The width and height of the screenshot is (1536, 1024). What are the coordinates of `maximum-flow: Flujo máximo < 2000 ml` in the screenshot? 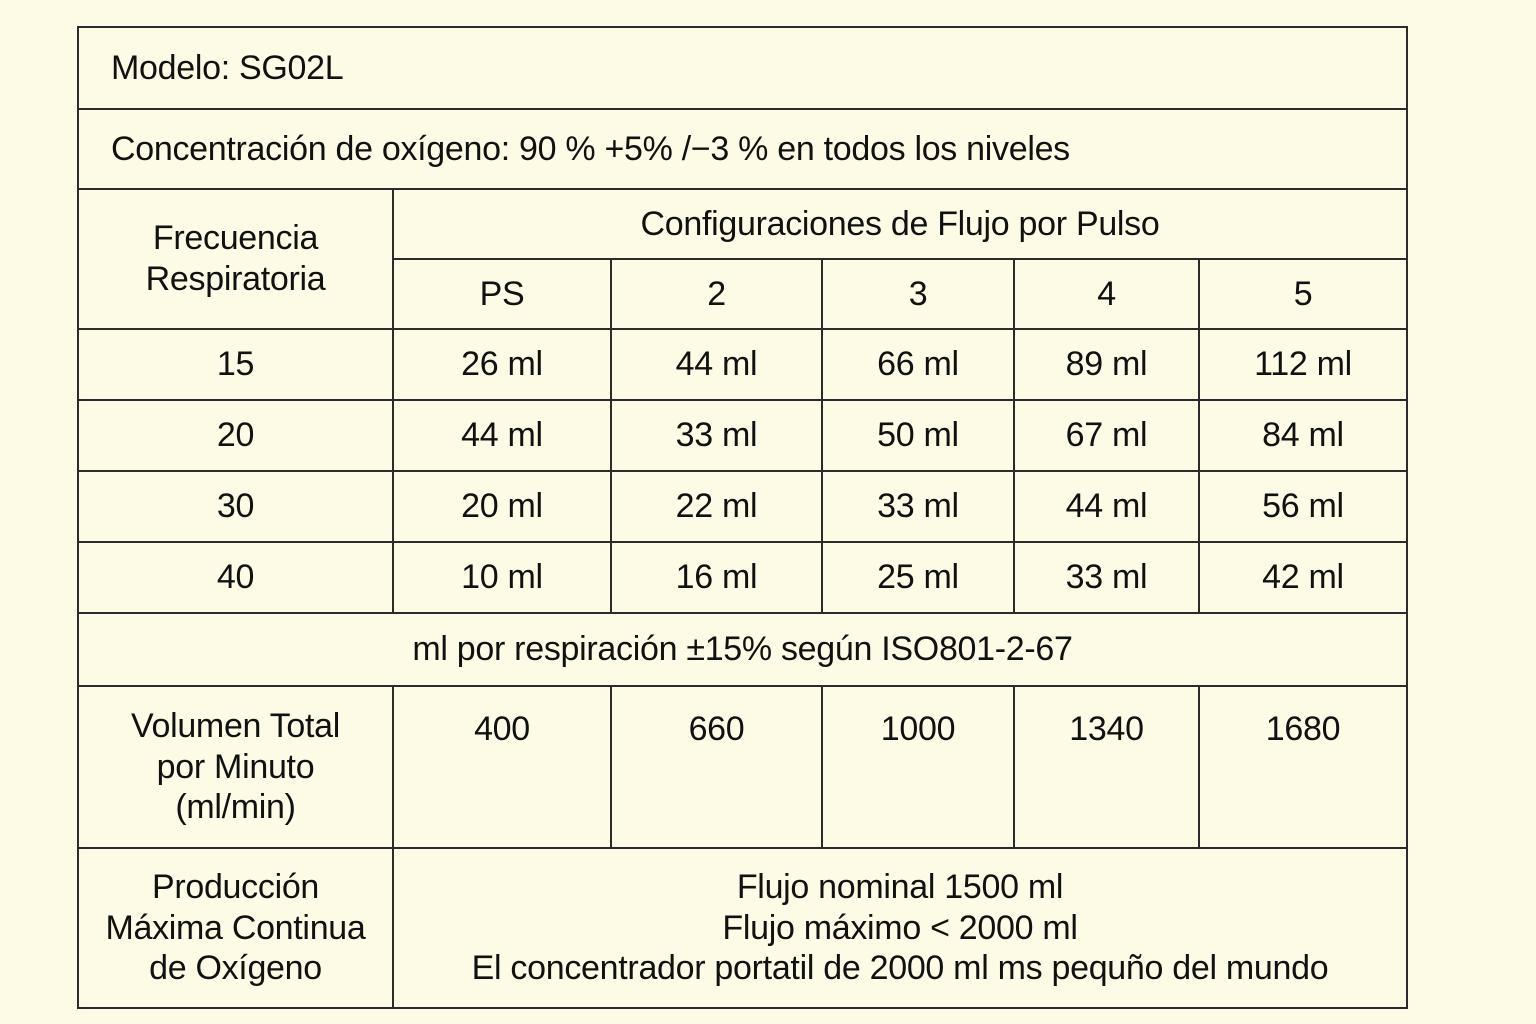 It's located at (900, 927).